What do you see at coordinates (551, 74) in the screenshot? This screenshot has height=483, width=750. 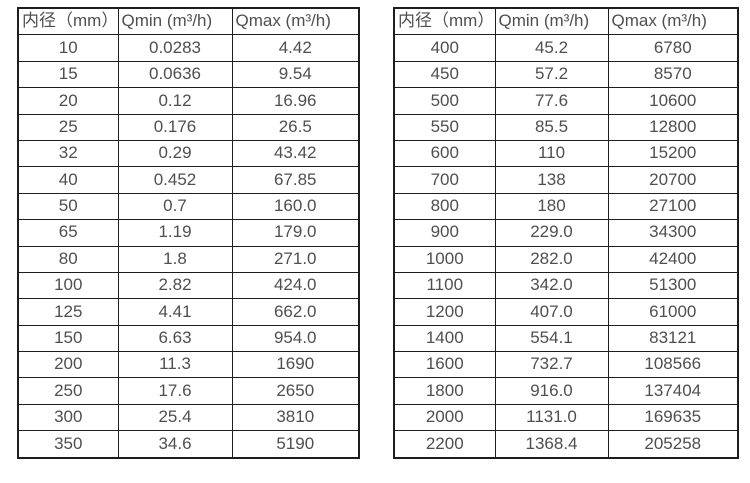 I see `table-cell: 57.2` at bounding box center [551, 74].